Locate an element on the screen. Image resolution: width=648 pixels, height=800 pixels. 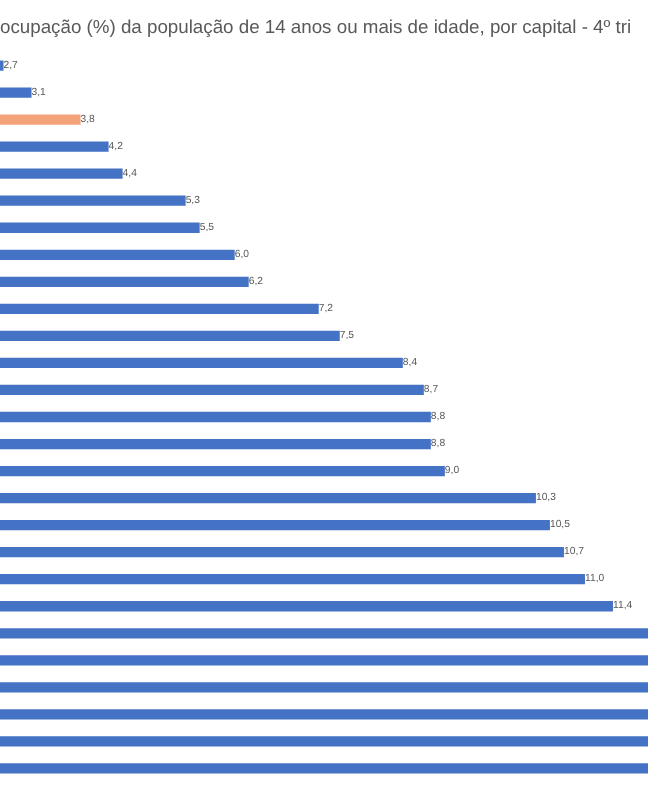
chart-title: ocupação (%) da população de 14 anos ou mais de idade, por capital - 4º tri is located at coordinates (316, 26).